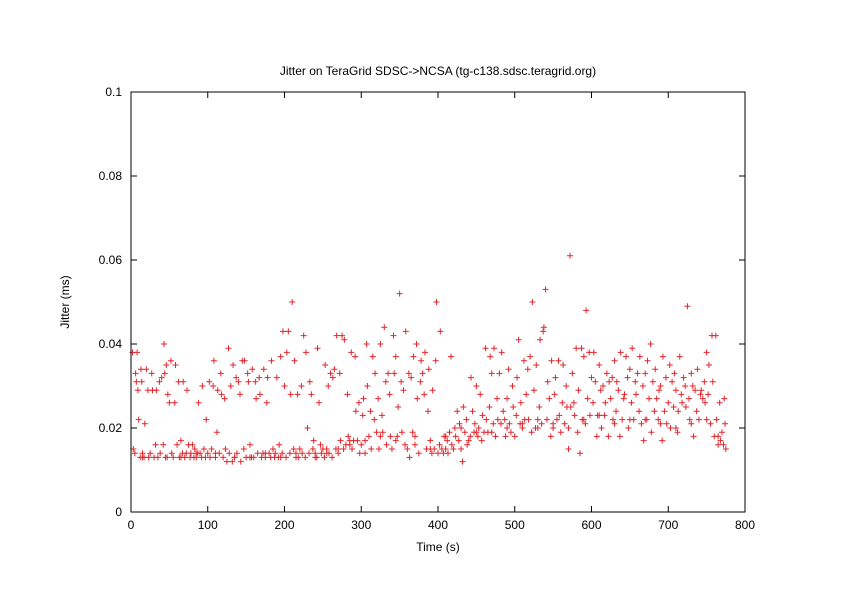  Describe the element at coordinates (111, 344) in the screenshot. I see `y-tick-label: 0.04` at that location.